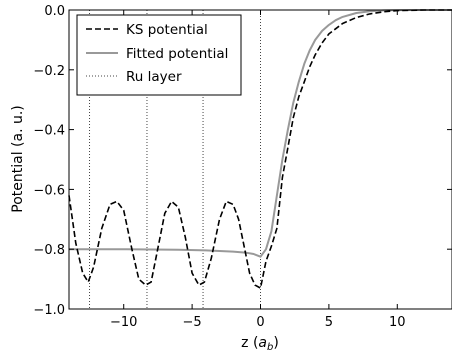 Image resolution: width=452 pixels, height=360 pixels. Describe the element at coordinates (49, 190) in the screenshot. I see `y-tick-label: −0.6` at that location.